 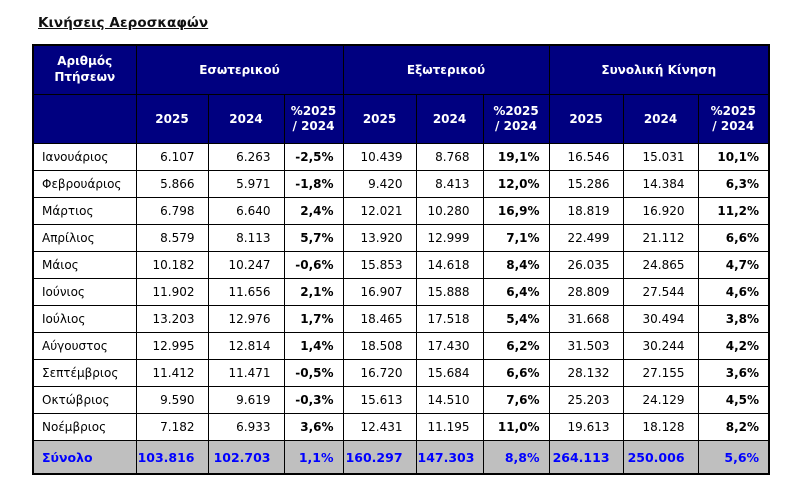 I want to click on month-cell: Ιανουάριος, so click(x=84, y=157).